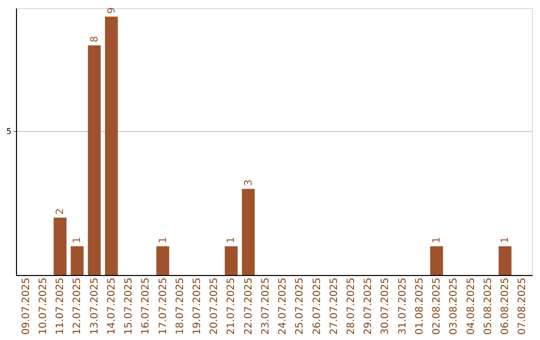 This screenshot has width=540, height=340. Describe the element at coordinates (283, 306) in the screenshot. I see `x-tick-label: 24.07.2025` at that location.